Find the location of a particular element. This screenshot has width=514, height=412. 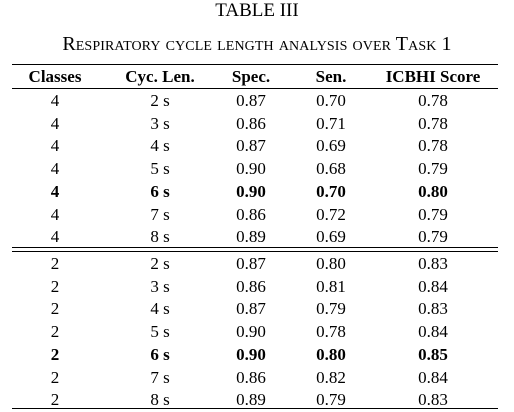

table-row: 2 8 s 0.89 0.79 0.83 is located at coordinates (255, 399).